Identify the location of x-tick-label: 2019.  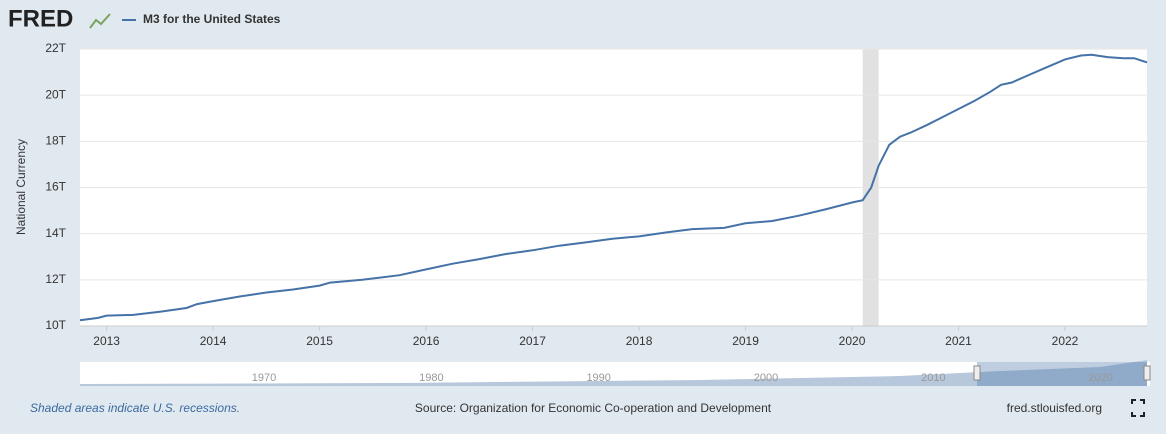
(745, 341).